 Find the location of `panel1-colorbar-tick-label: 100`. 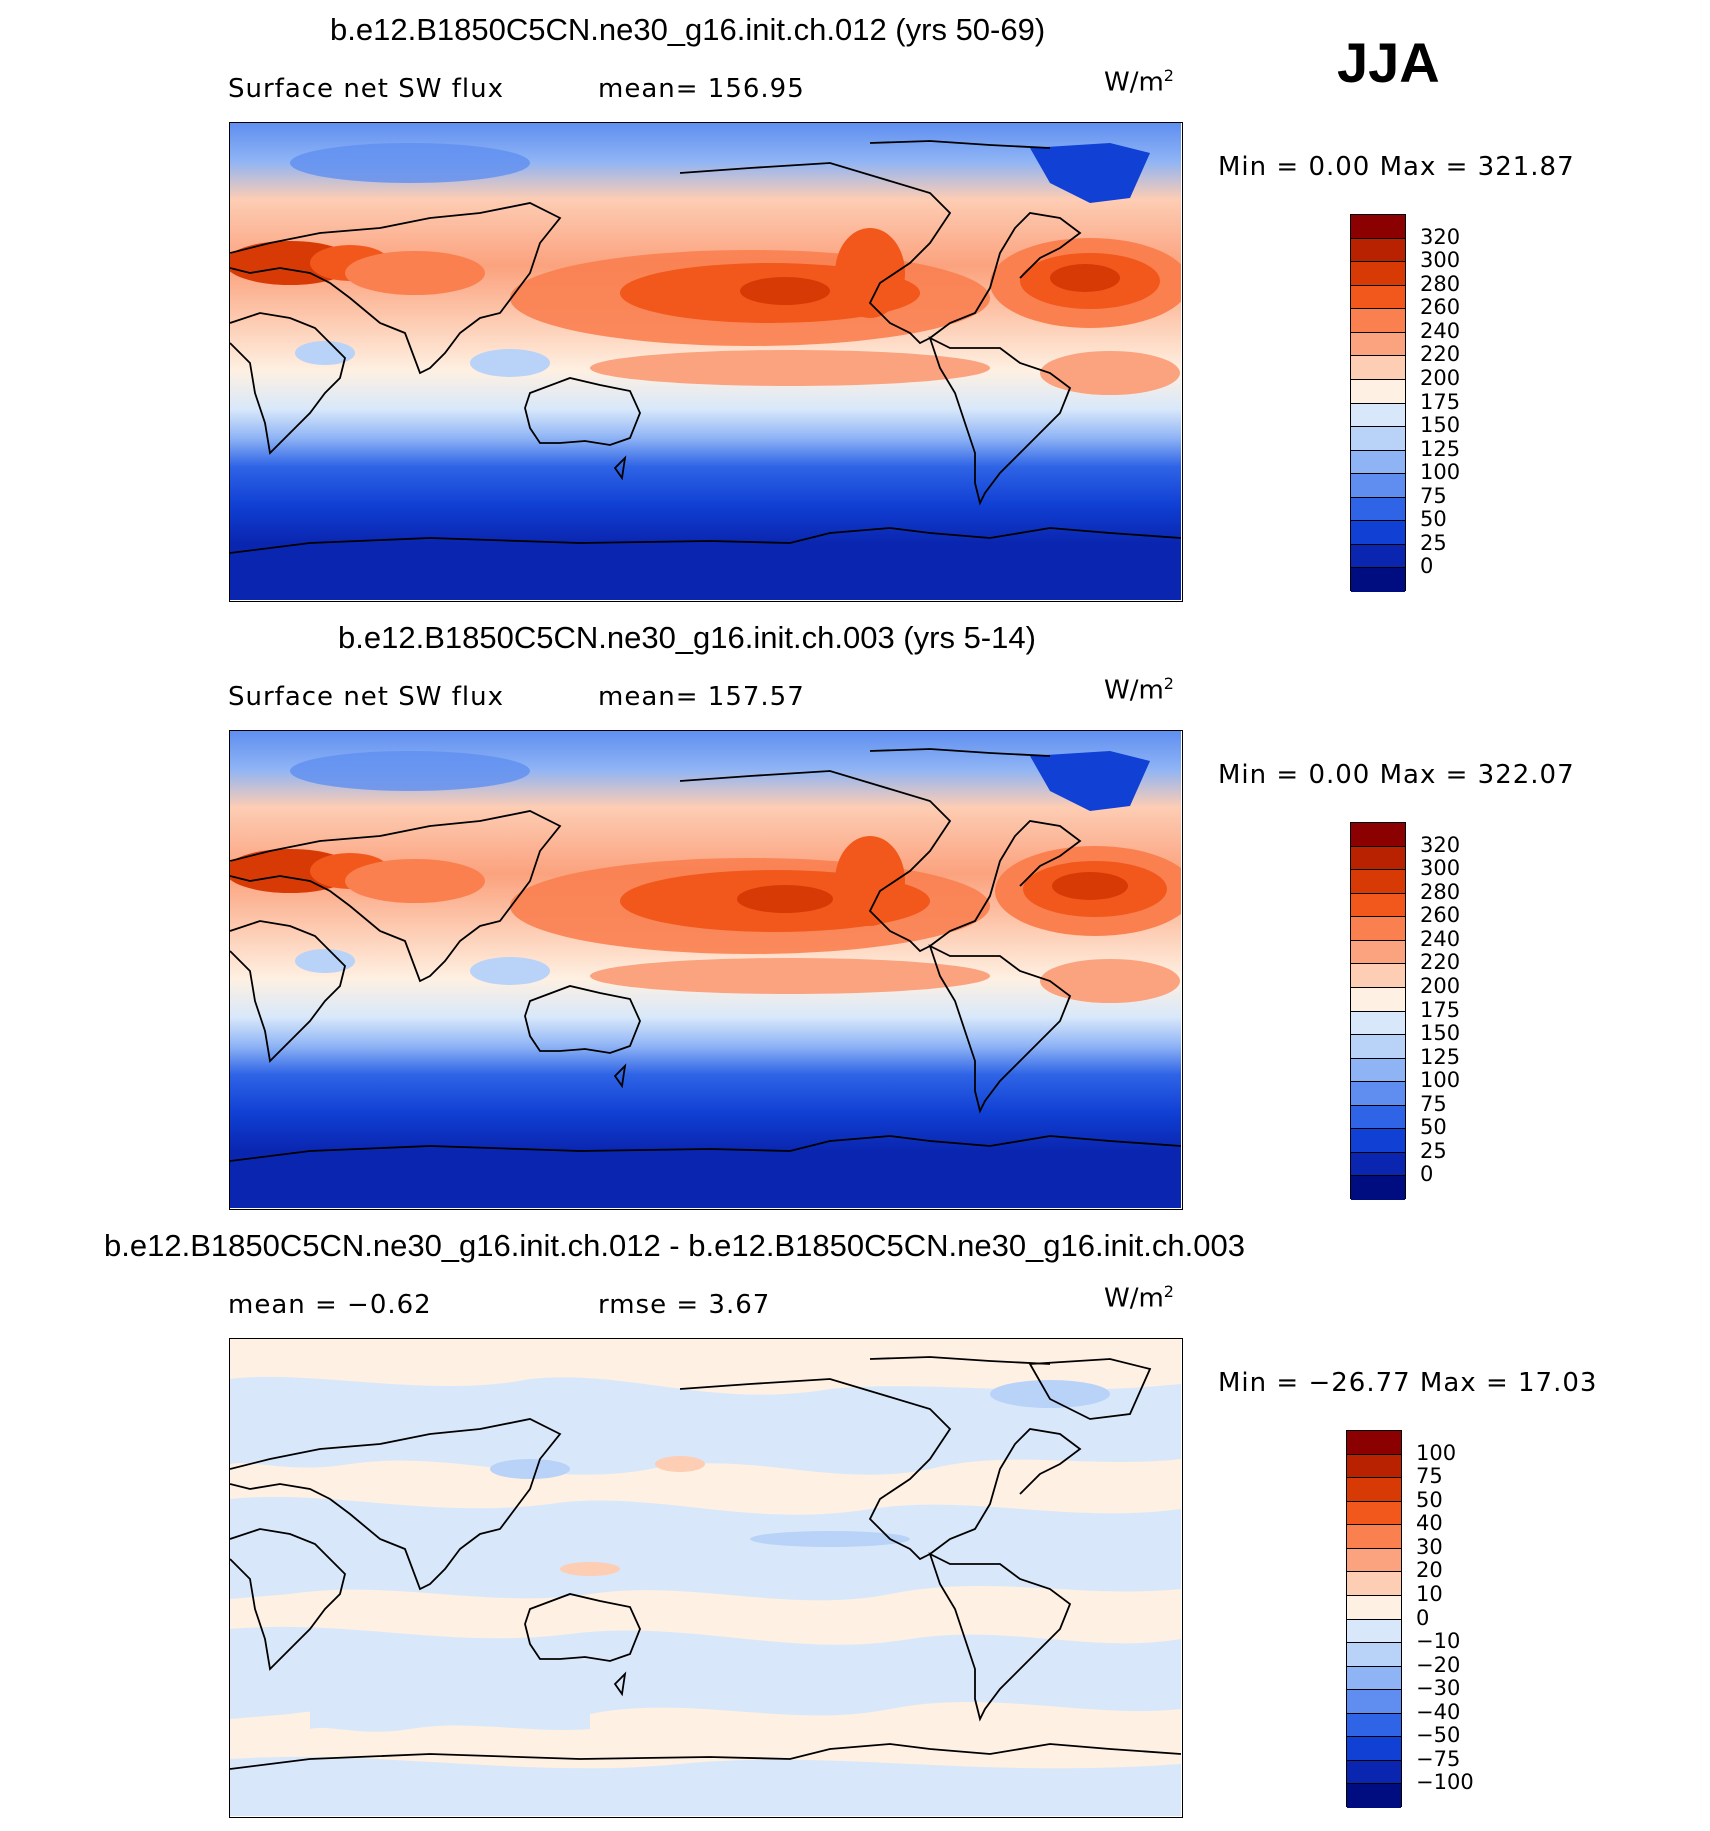

panel1-colorbar-tick-label: 100 is located at coordinates (1440, 472).